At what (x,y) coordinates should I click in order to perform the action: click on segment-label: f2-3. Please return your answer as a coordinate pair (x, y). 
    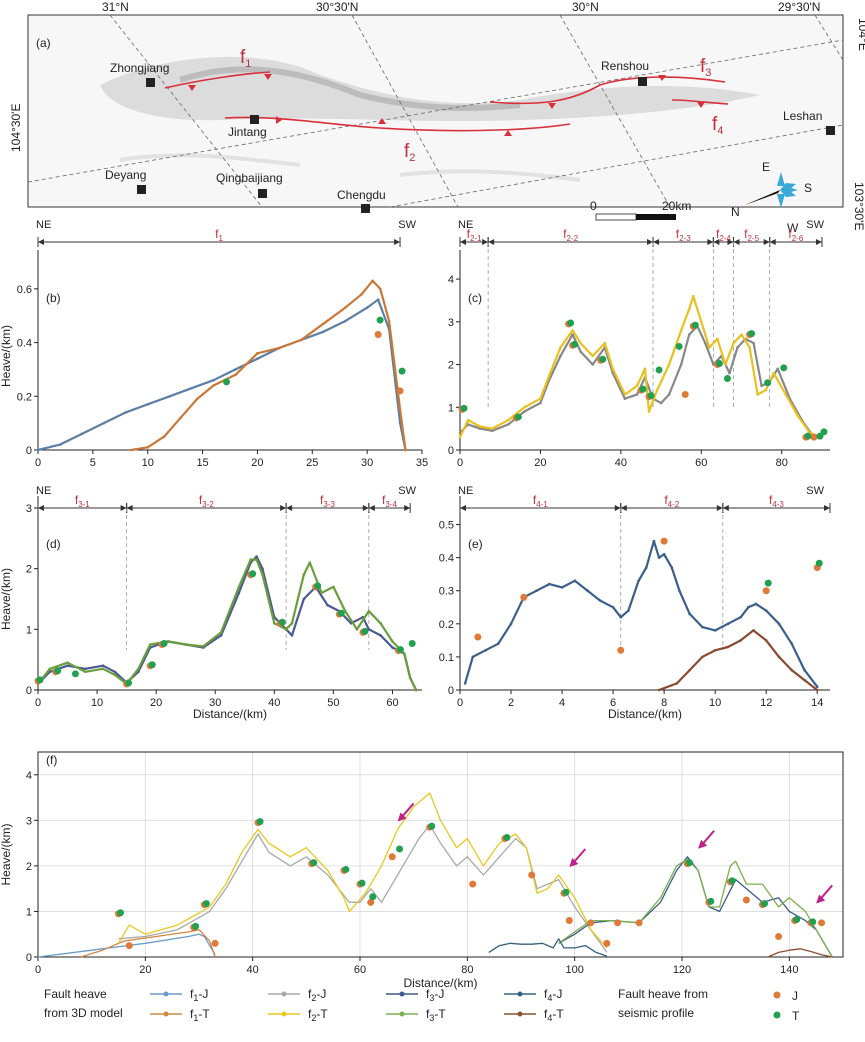
    Looking at the image, I should click on (683, 235).